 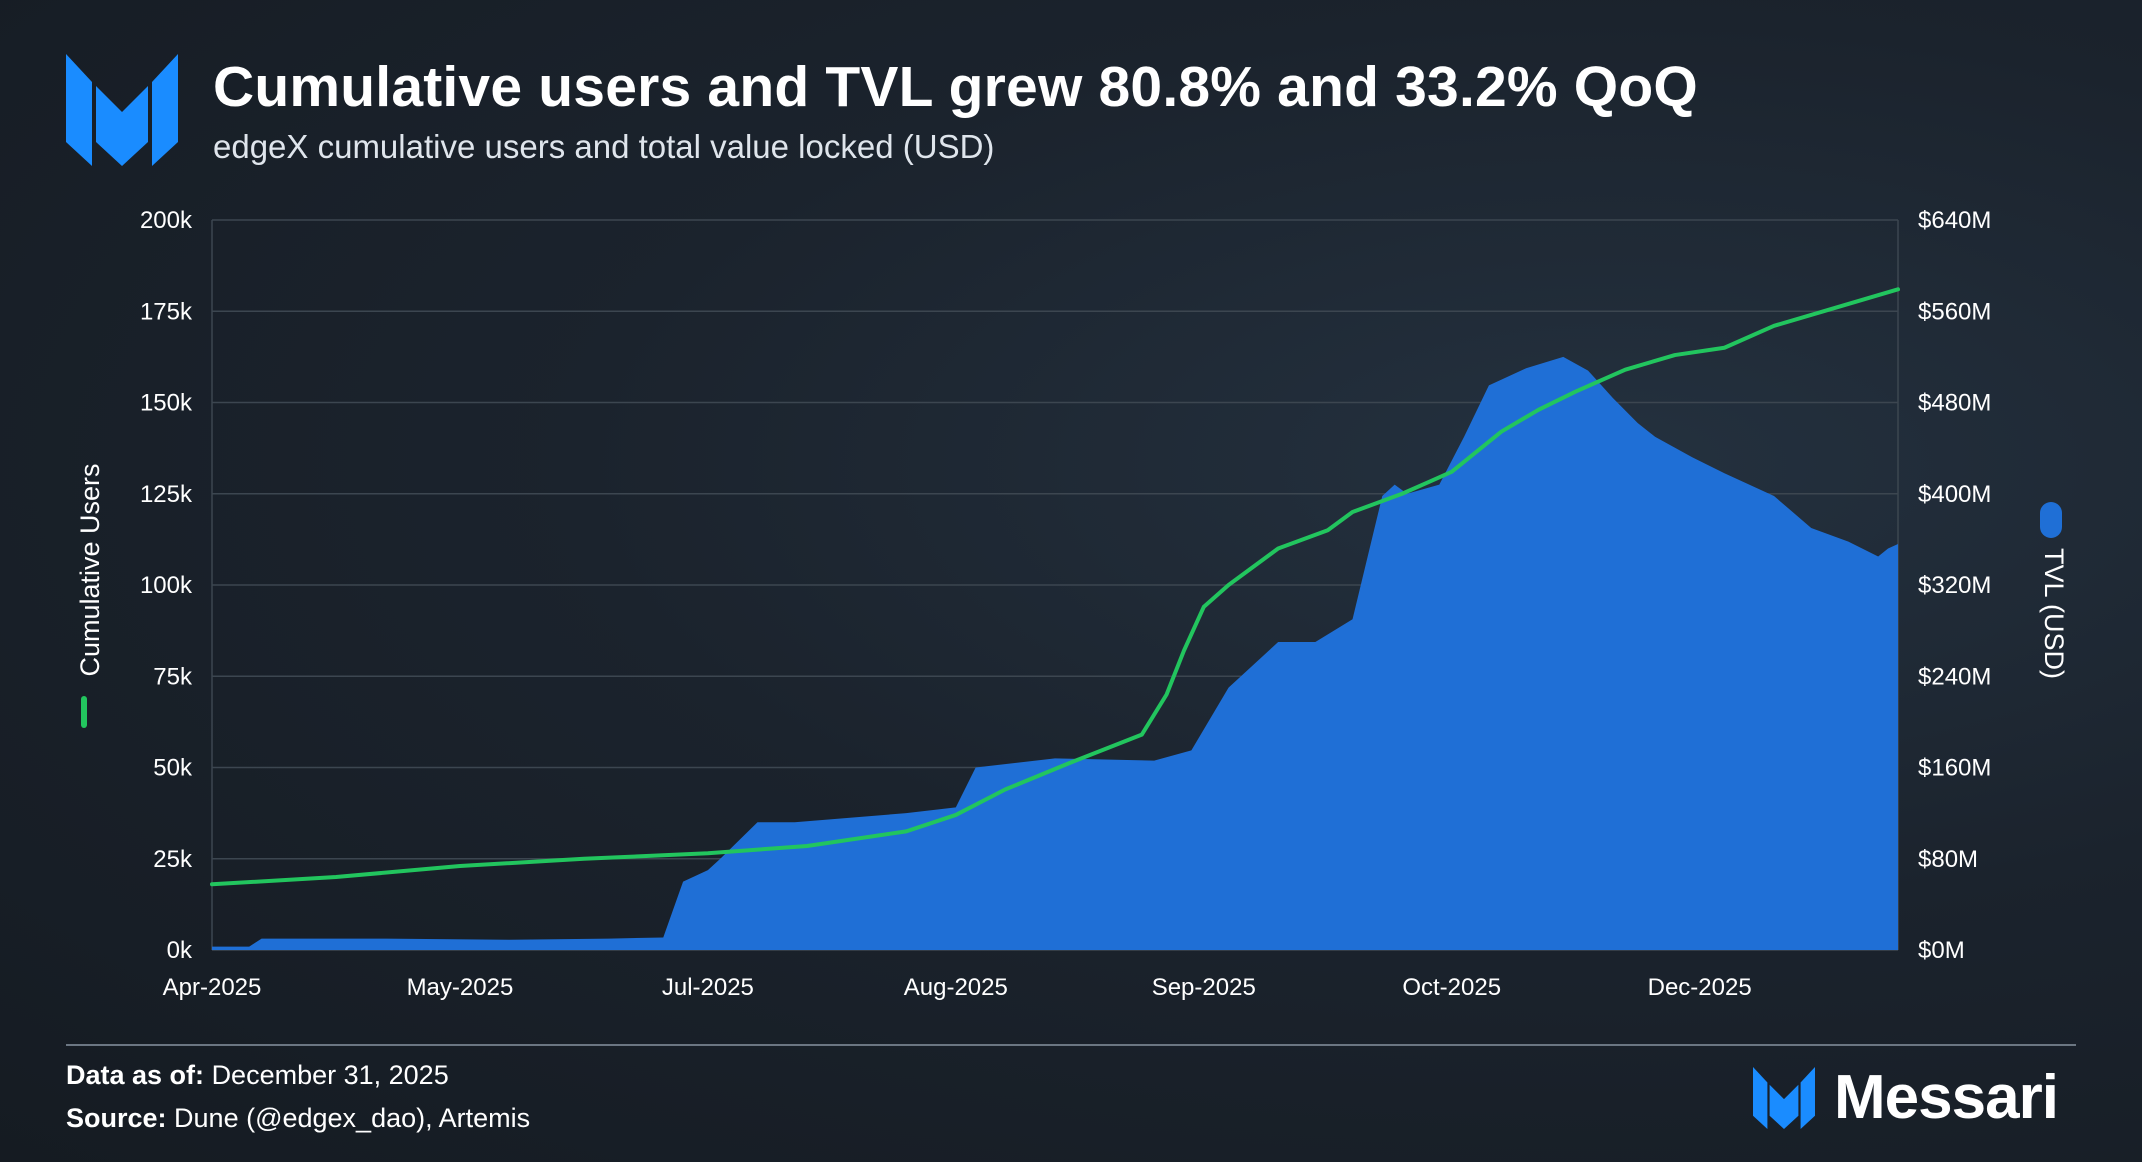 What do you see at coordinates (116, 1118) in the screenshot?
I see `source-label: Source:` at bounding box center [116, 1118].